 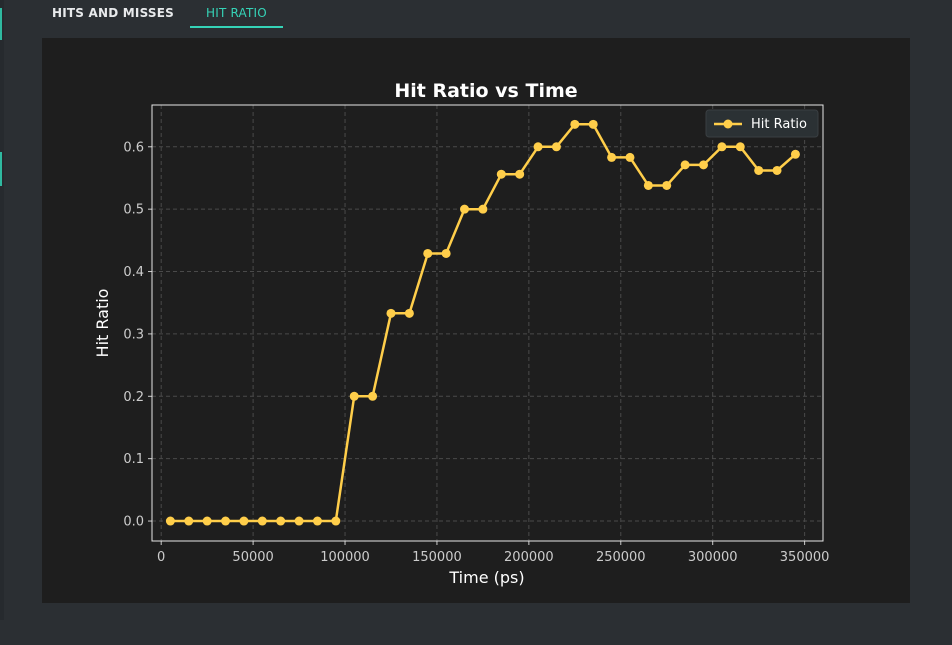 I want to click on sidebar-accent-top, so click(x=1, y=24).